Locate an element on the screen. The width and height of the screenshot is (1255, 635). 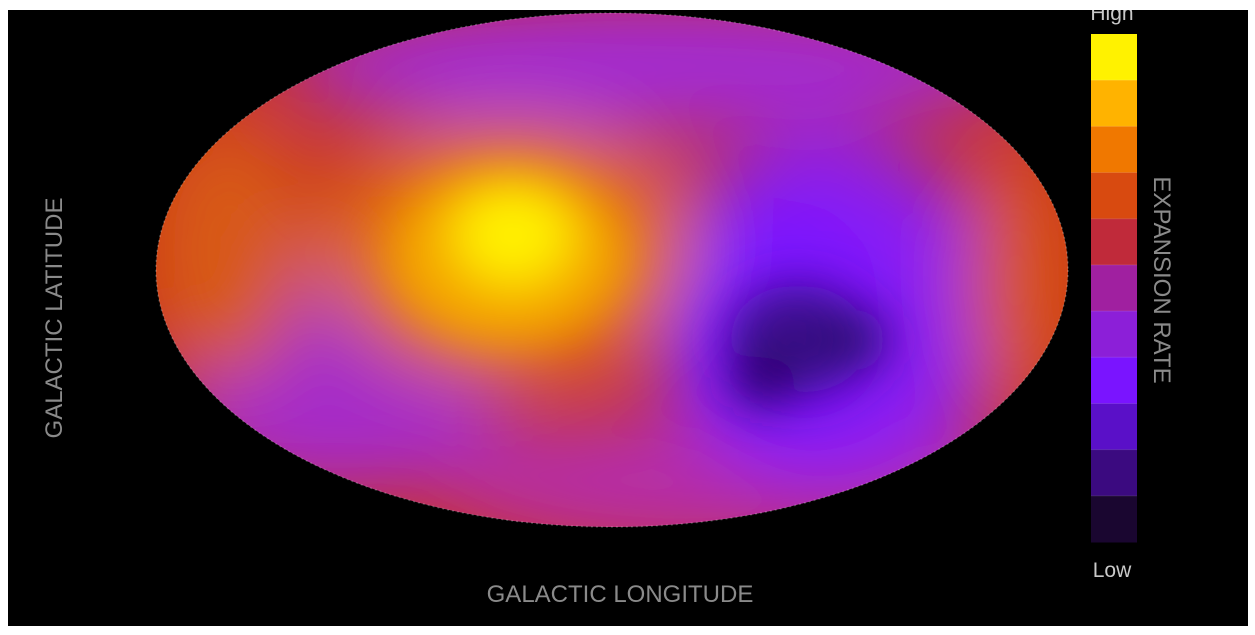
colorbar-title: EXPANSION RATE is located at coordinates (1161, 279).